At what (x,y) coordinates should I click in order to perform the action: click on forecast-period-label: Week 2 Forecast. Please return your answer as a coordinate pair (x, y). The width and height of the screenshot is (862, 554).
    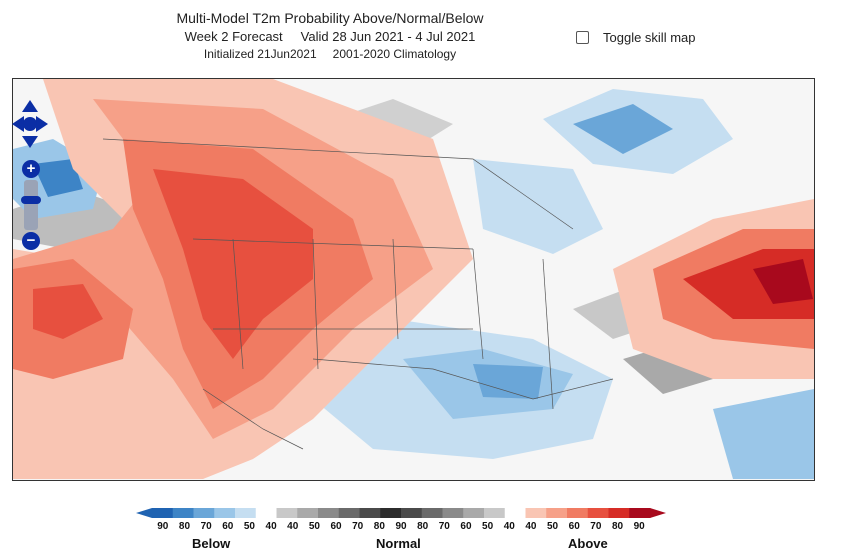
    Looking at the image, I should click on (233, 36).